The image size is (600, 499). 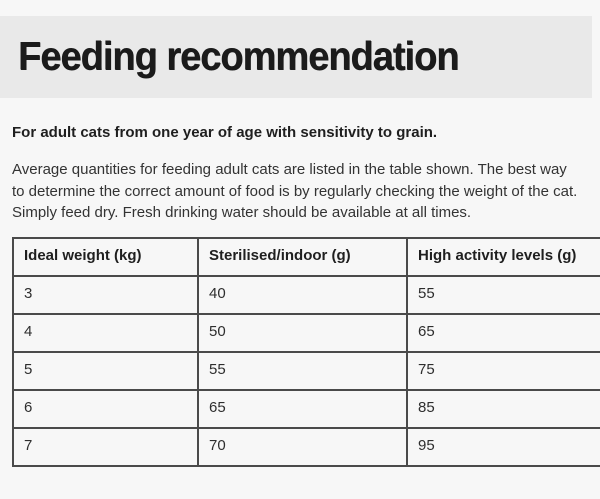 I want to click on cell-sterilised: 40, so click(x=302, y=294).